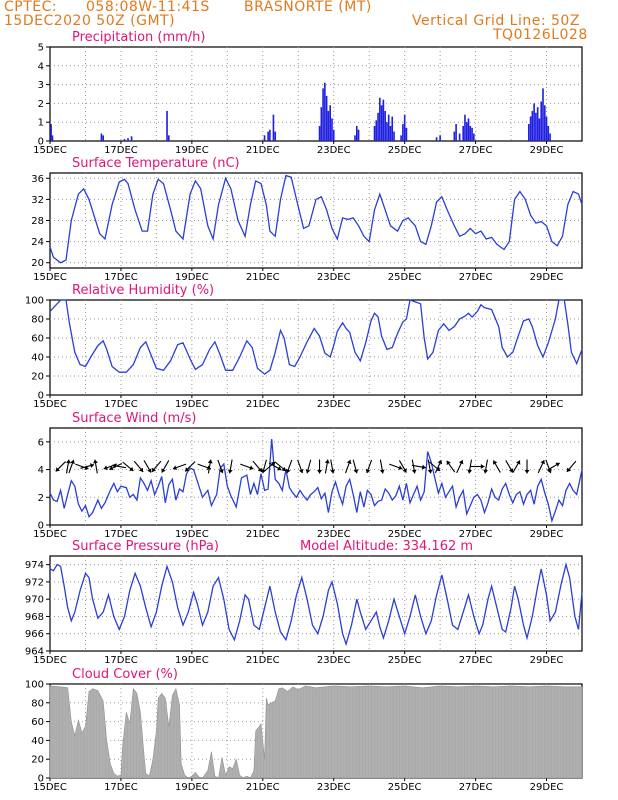 This screenshot has width=618, height=800. Describe the element at coordinates (192, 404) in the screenshot. I see `relative-humidity-xtick-label: 19DEC` at that location.